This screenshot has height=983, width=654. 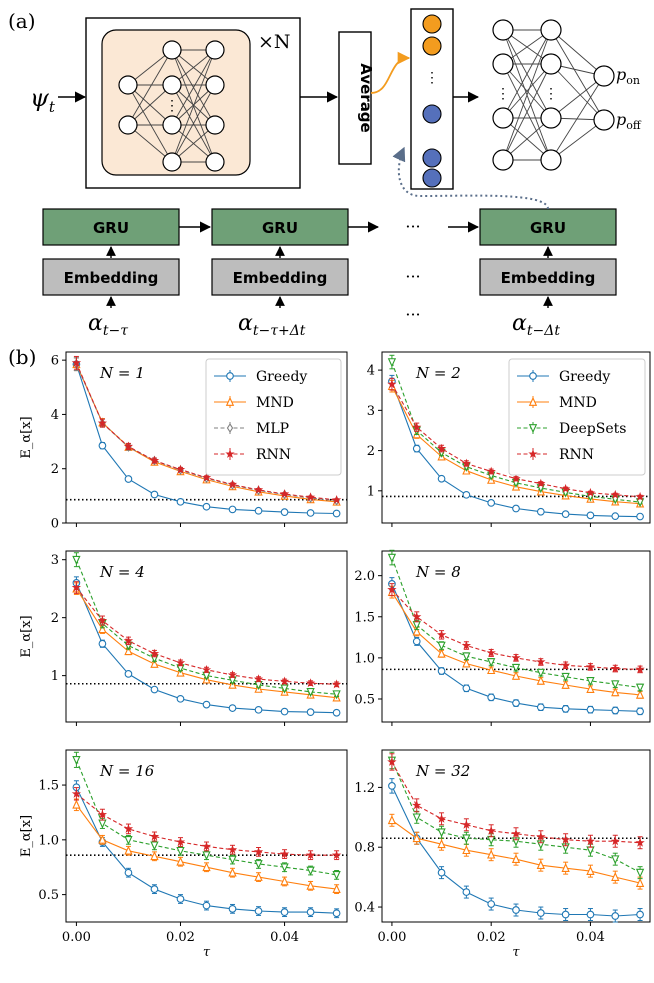 I want to click on chart-5: 0.5 1.0 1.5 0.00 0.02 0.04 E_α[x] τ N = 16, so click(x=183, y=854).